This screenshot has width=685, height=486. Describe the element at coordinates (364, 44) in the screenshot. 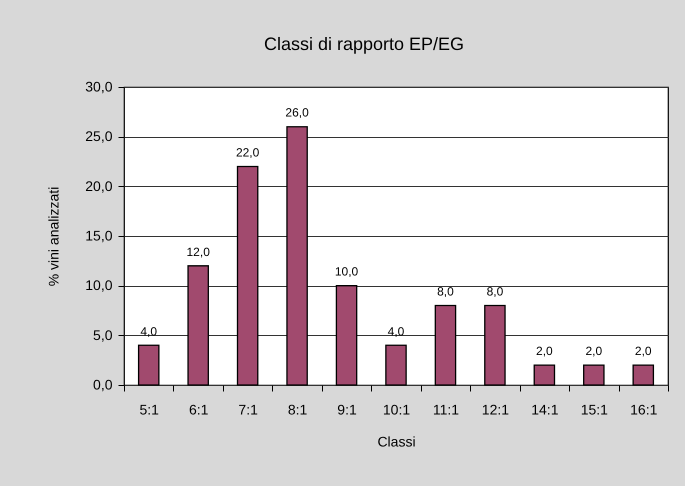

I see `chart-title: Classi di rapporto EP/EG` at that location.